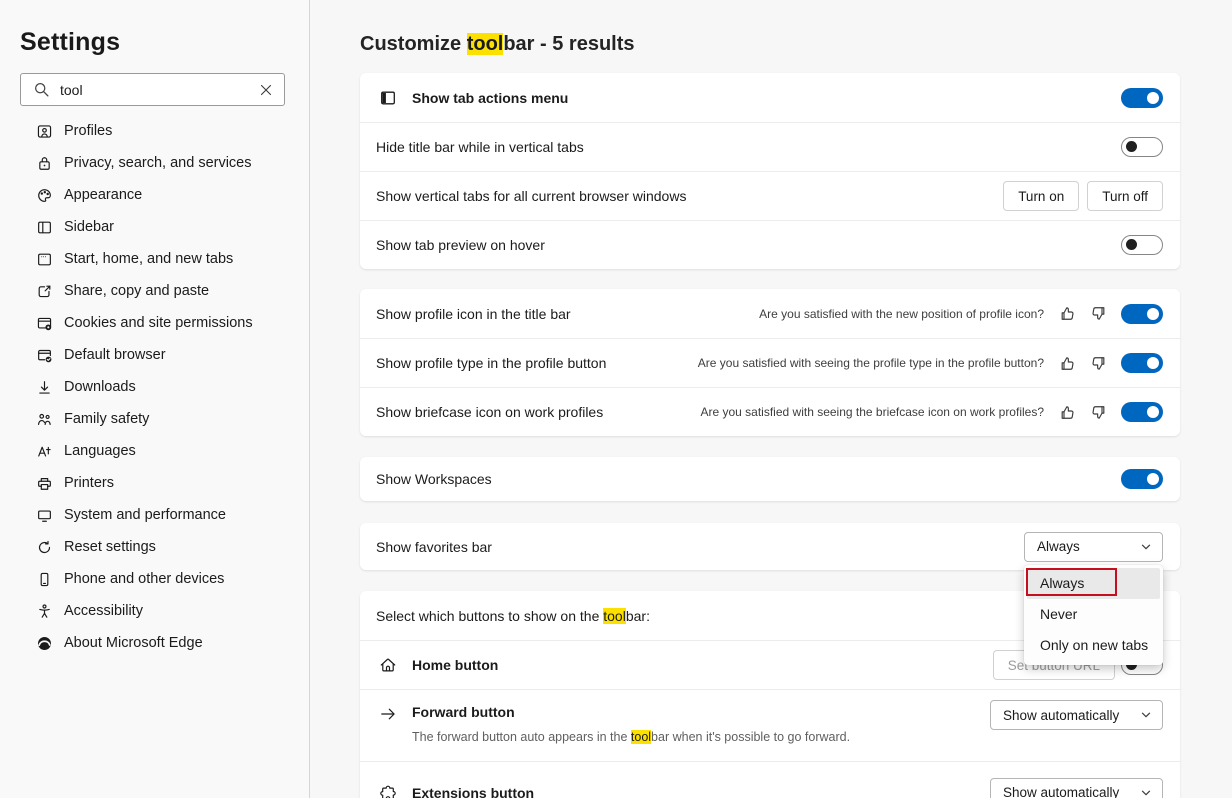 Image resolution: width=1232 pixels, height=798 pixels. Describe the element at coordinates (463, 712) in the screenshot. I see `setting-label: Forward button` at that location.